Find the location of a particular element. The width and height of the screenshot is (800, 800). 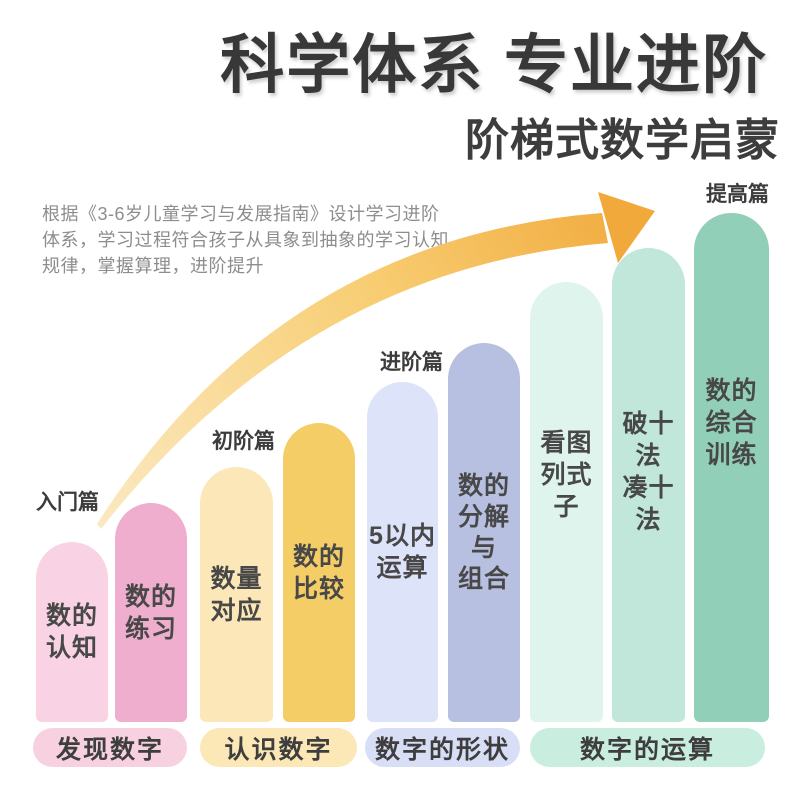

group-pill-discover-numbers: 发现数字 is located at coordinates (110, 747).